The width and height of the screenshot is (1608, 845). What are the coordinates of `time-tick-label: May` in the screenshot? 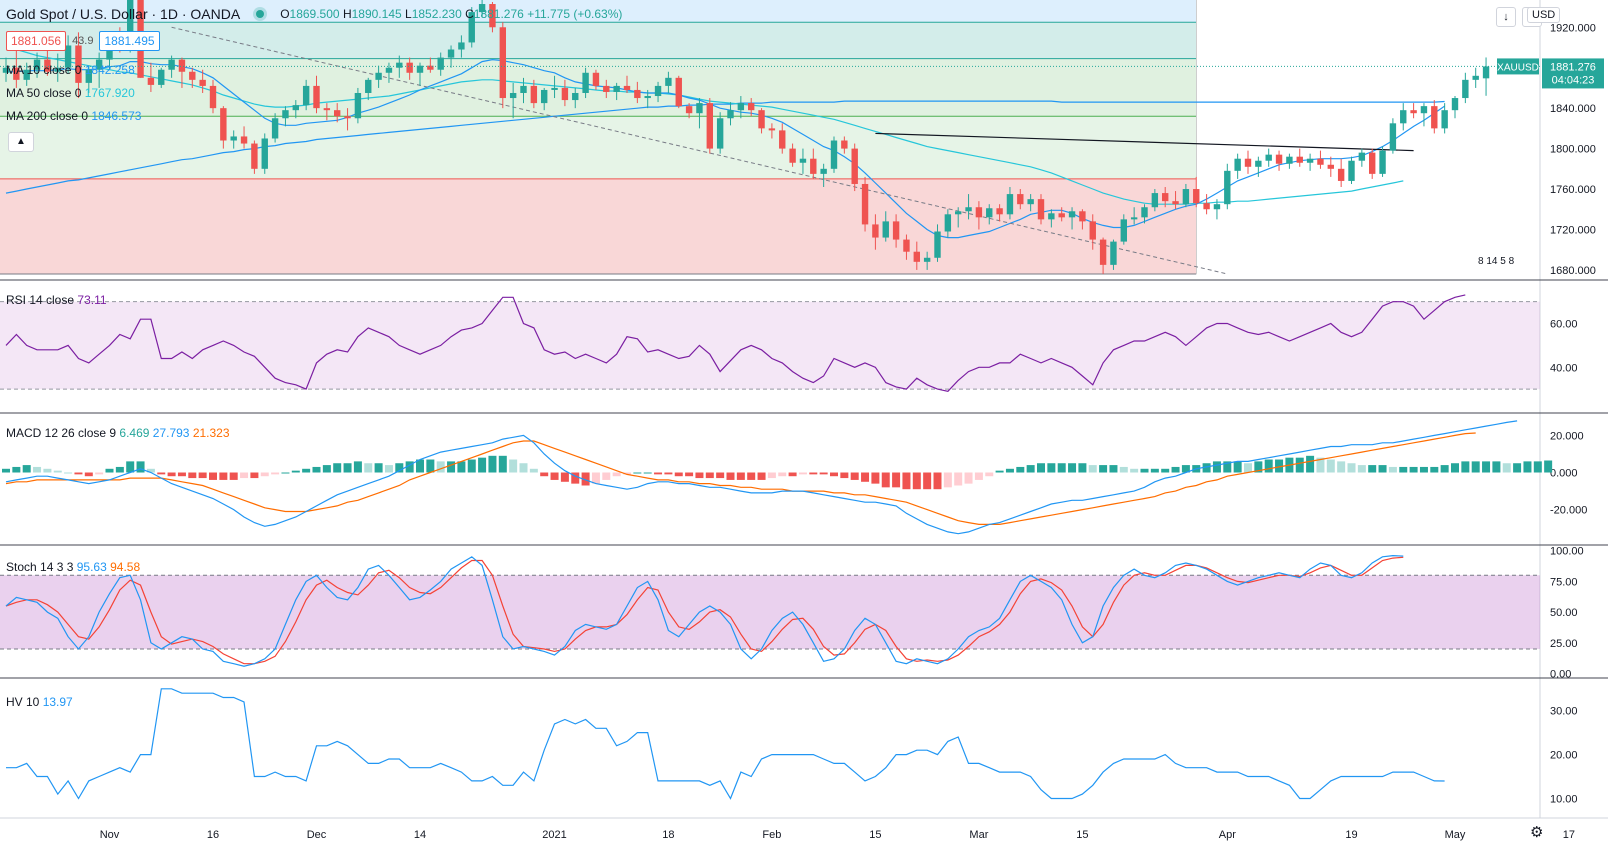 It's located at (1455, 835).